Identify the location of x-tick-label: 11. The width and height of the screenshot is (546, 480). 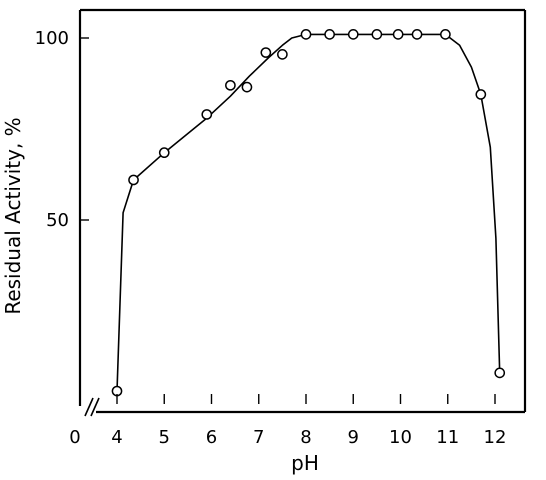
(447, 437).